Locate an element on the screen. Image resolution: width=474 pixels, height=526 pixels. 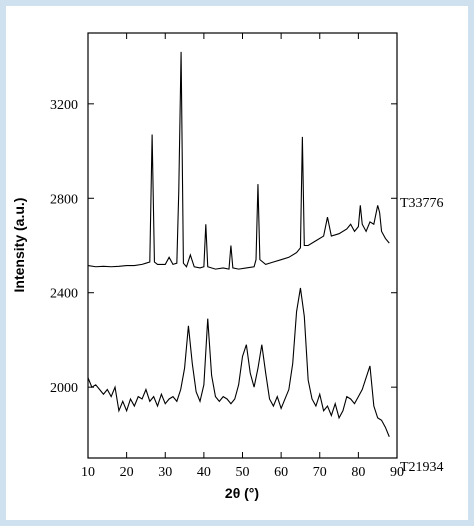
y-axis-label: Intensity (a.u.) is located at coordinates (19, 245).